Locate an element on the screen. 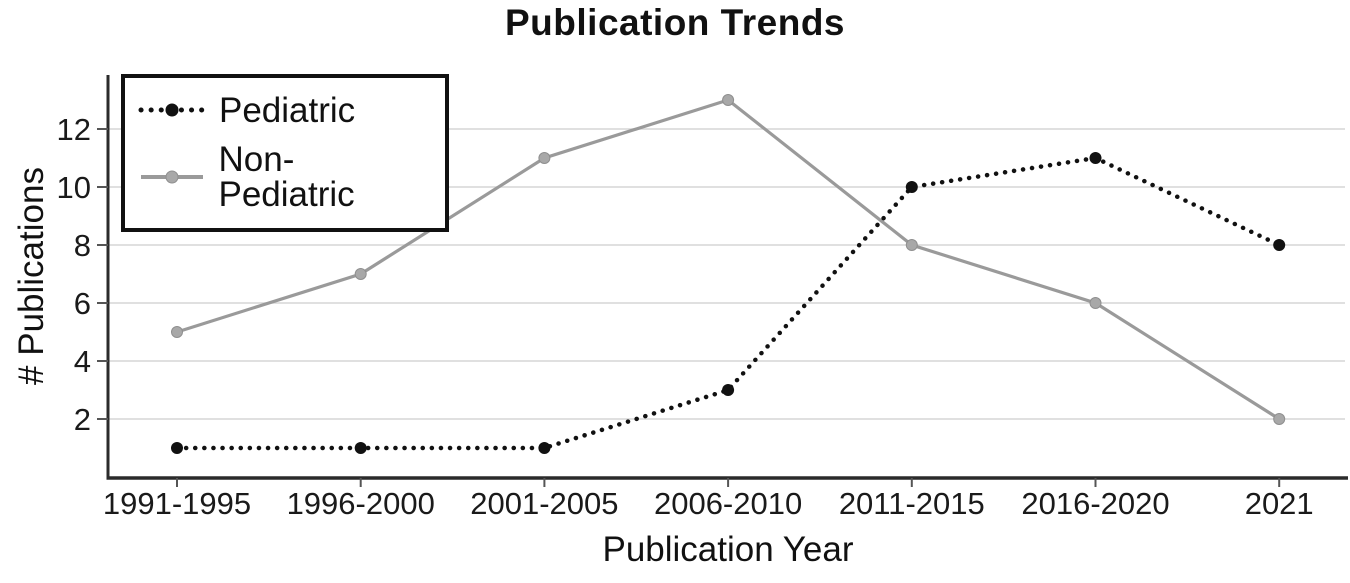  x-tick-label: 2021 is located at coordinates (1279, 503).